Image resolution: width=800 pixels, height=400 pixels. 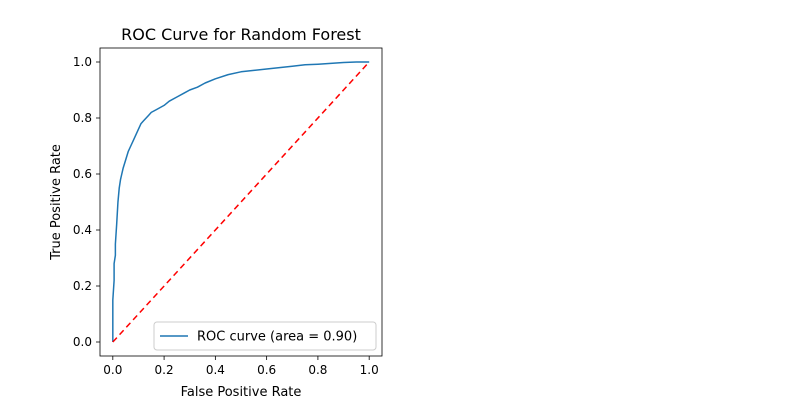 I want to click on x-axis-ticks: 0.0 0.2 0.4 0.6 0.8 1.0, so click(x=241, y=366).